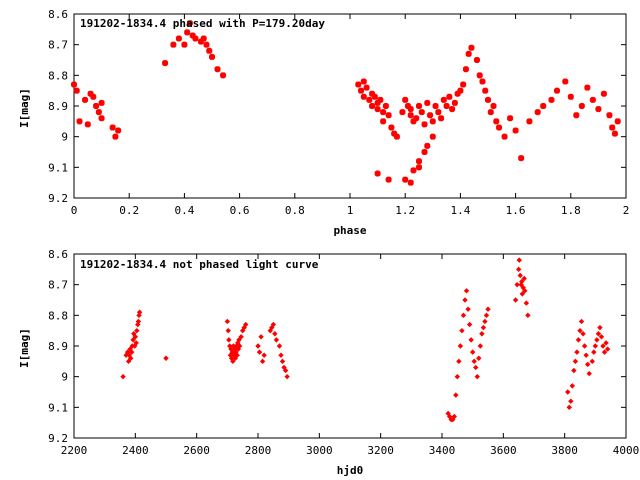 The height and width of the screenshot is (480, 640). Describe the element at coordinates (58, 438) in the screenshot. I see `y-tick-label: 9.2` at that location.